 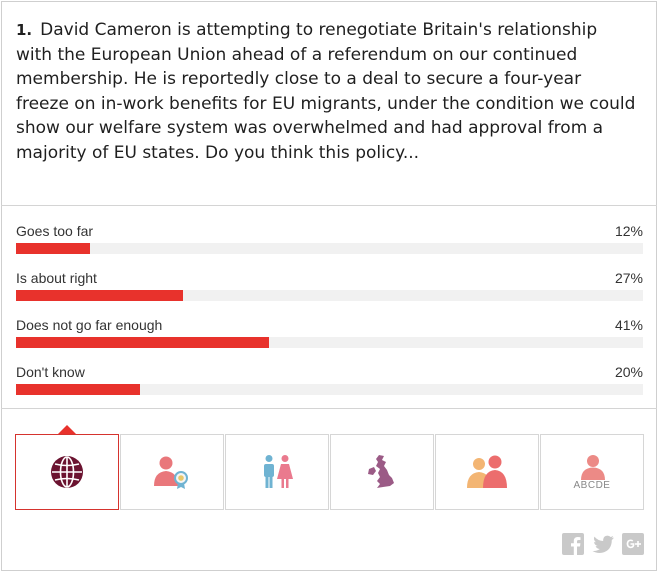 I want to click on answer-label: Is about right, so click(x=56, y=278).